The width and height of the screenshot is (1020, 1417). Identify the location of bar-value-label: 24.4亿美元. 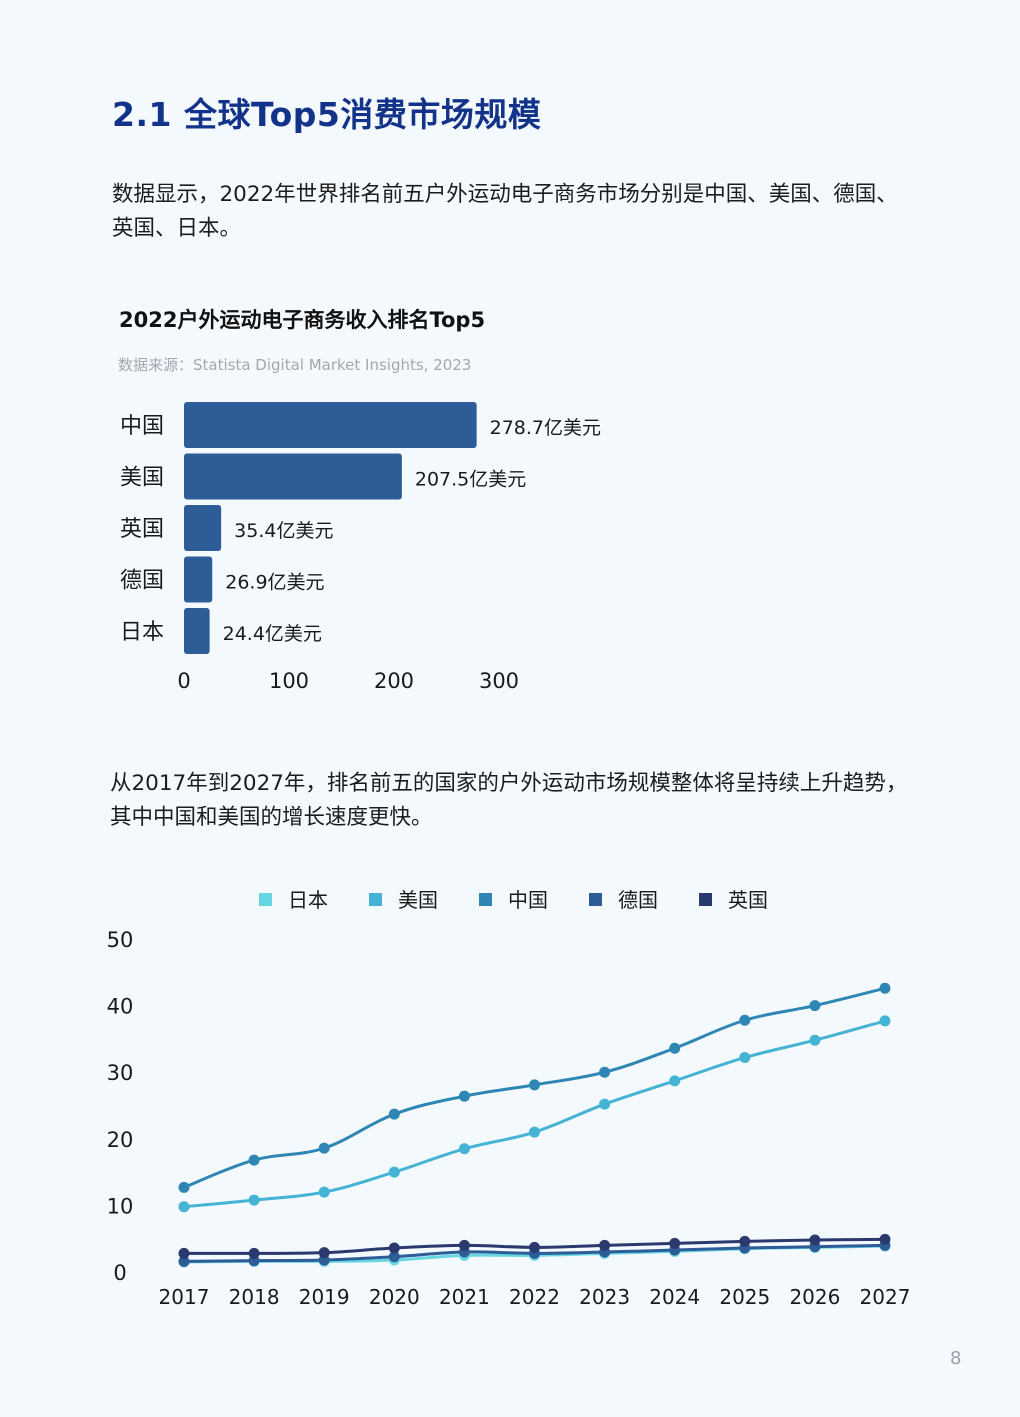
(272, 634).